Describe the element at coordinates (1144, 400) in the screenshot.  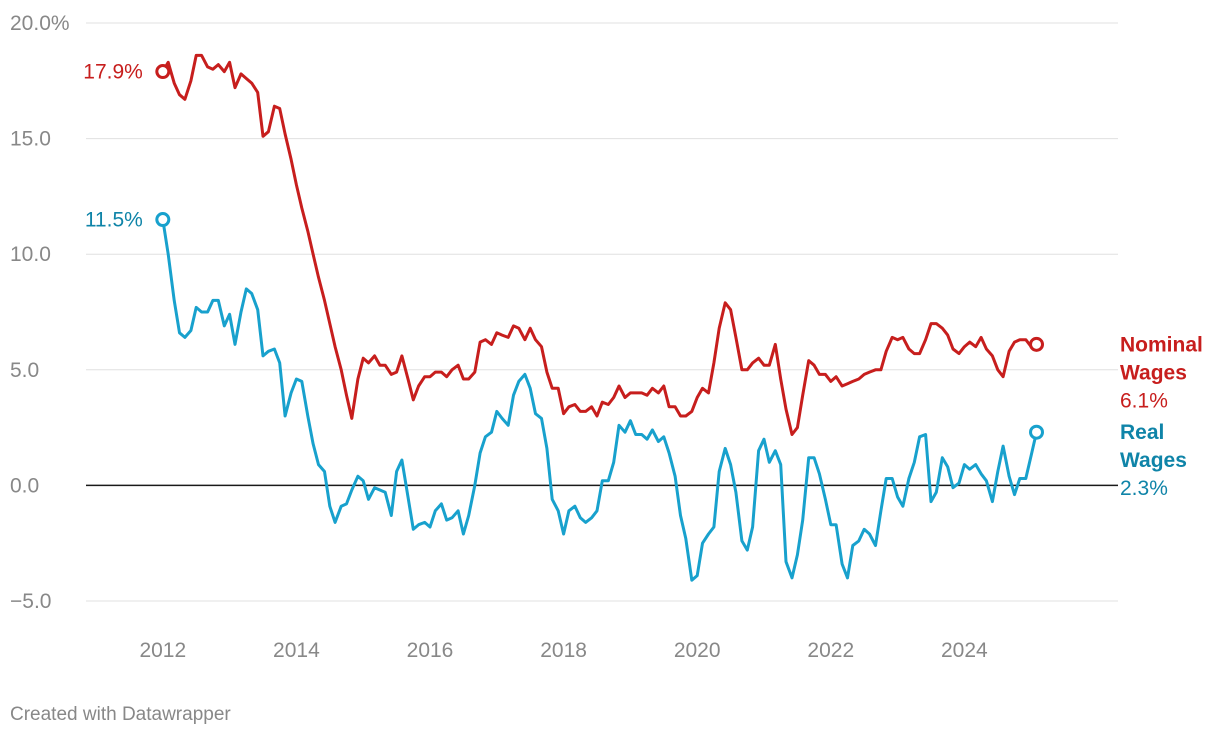
I see `end-value-label: 6.1%` at that location.